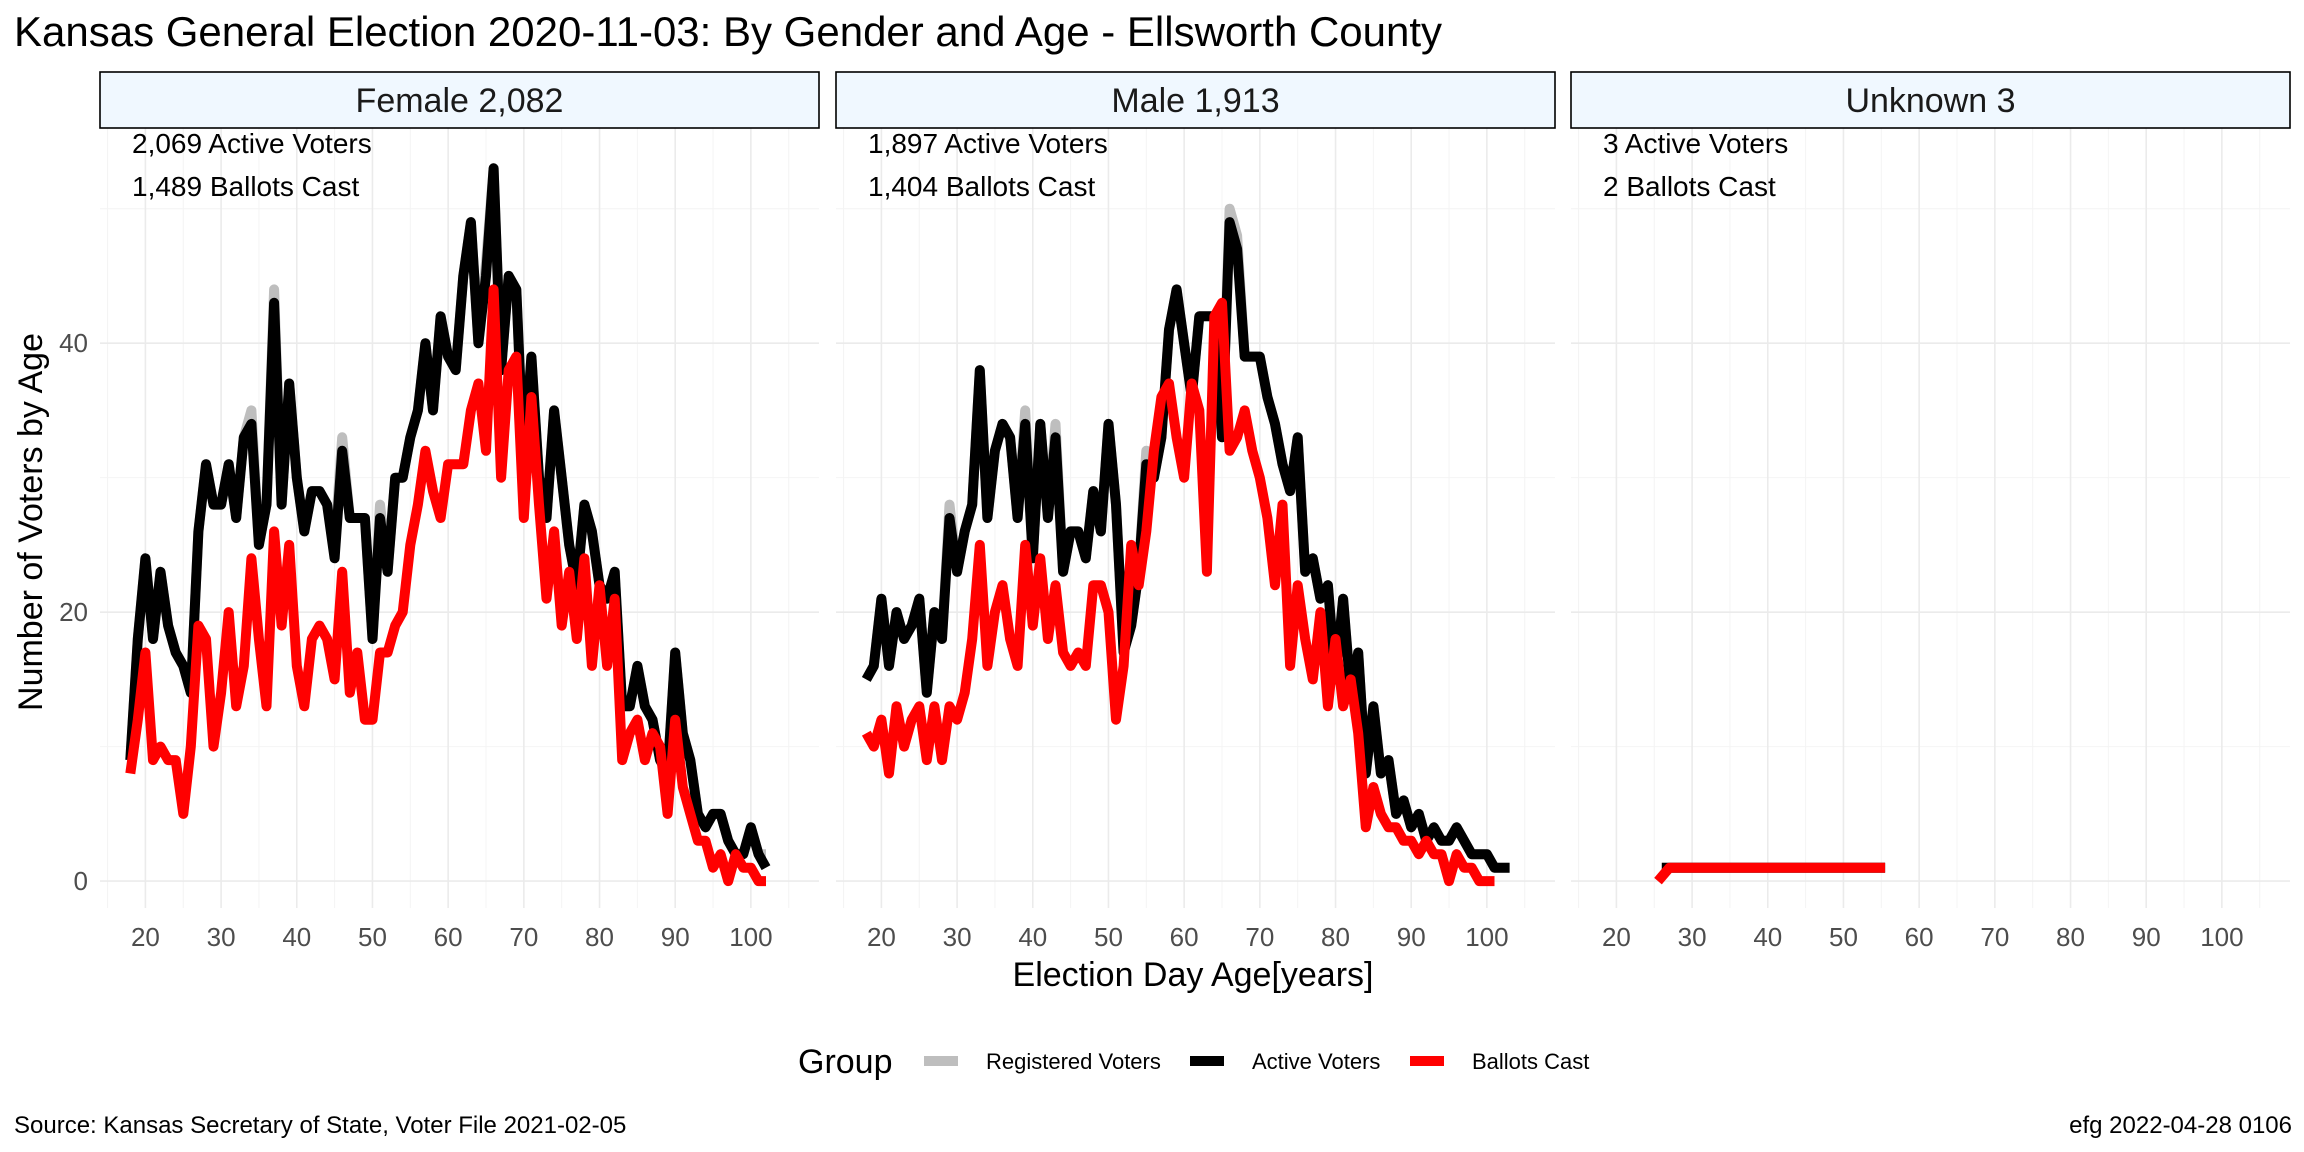 The width and height of the screenshot is (2304, 1152). I want to click on y-tick-label: 40, so click(73, 343).